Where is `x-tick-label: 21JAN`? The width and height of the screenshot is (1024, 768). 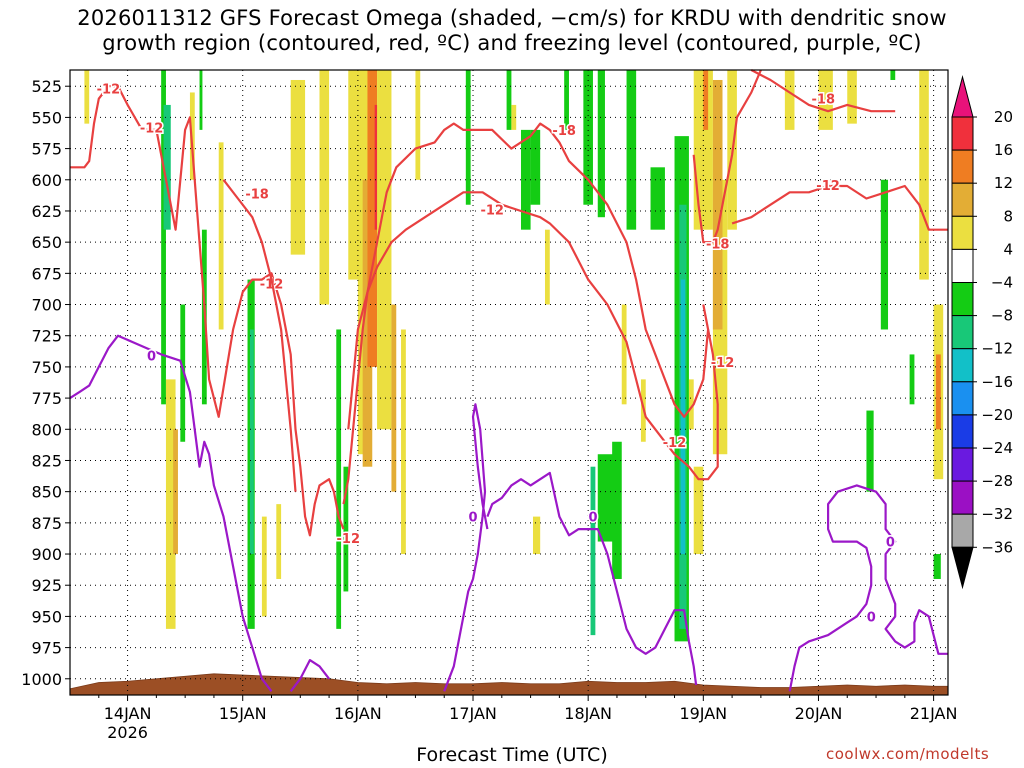
x-tick-label: 21JAN is located at coordinates (934, 713).